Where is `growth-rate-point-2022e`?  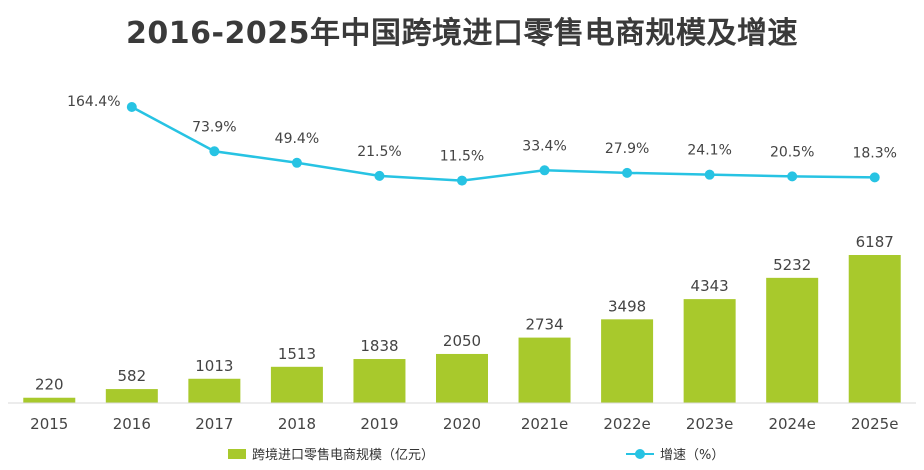
growth-rate-point-2022e is located at coordinates (627, 172).